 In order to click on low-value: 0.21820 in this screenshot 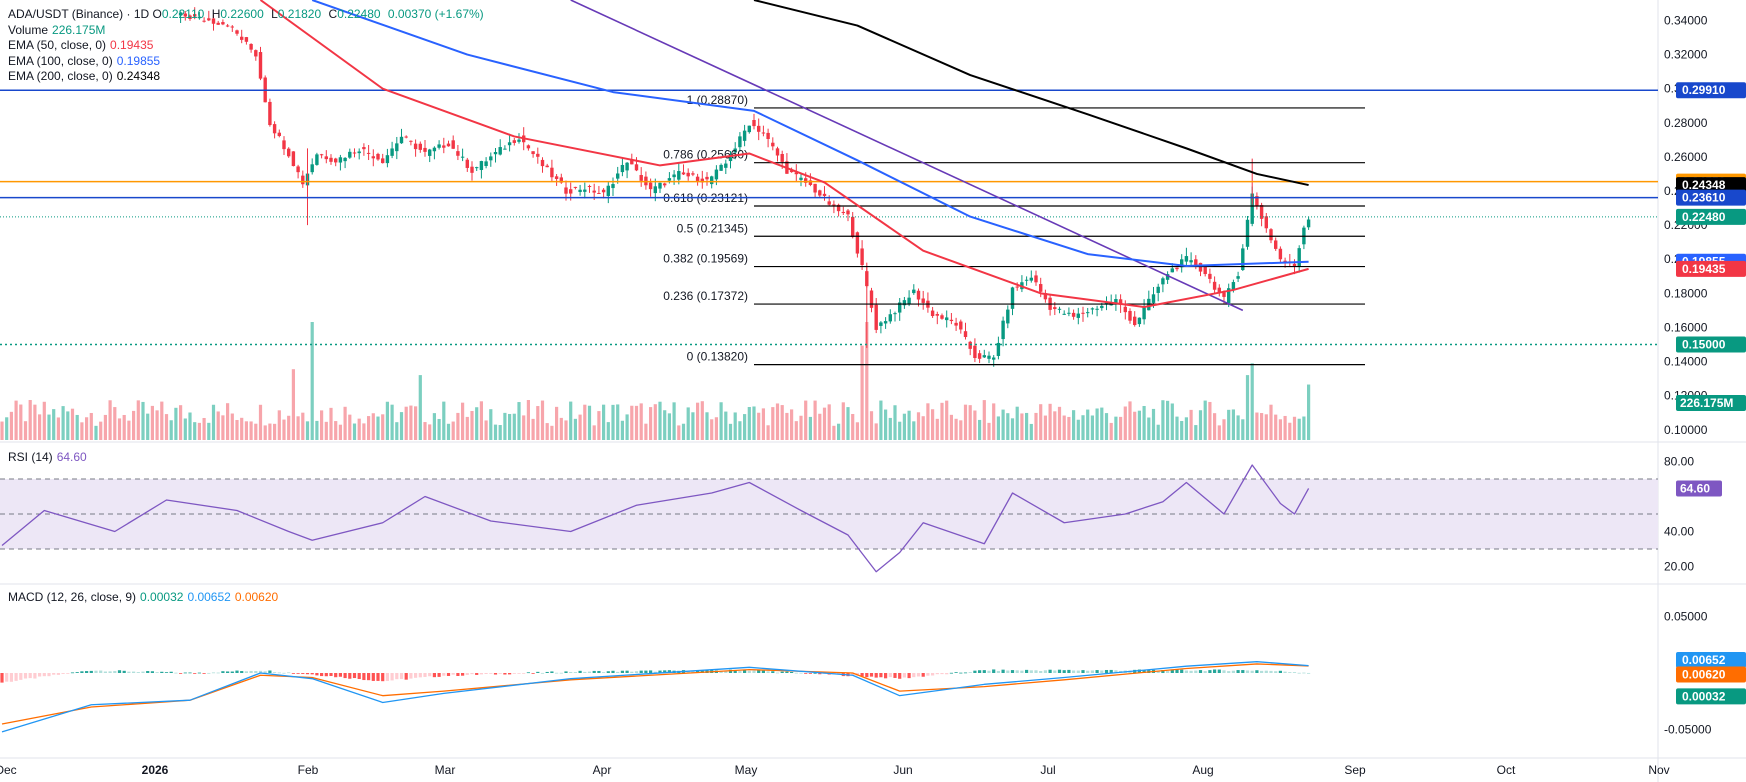, I will do `click(299, 14)`.